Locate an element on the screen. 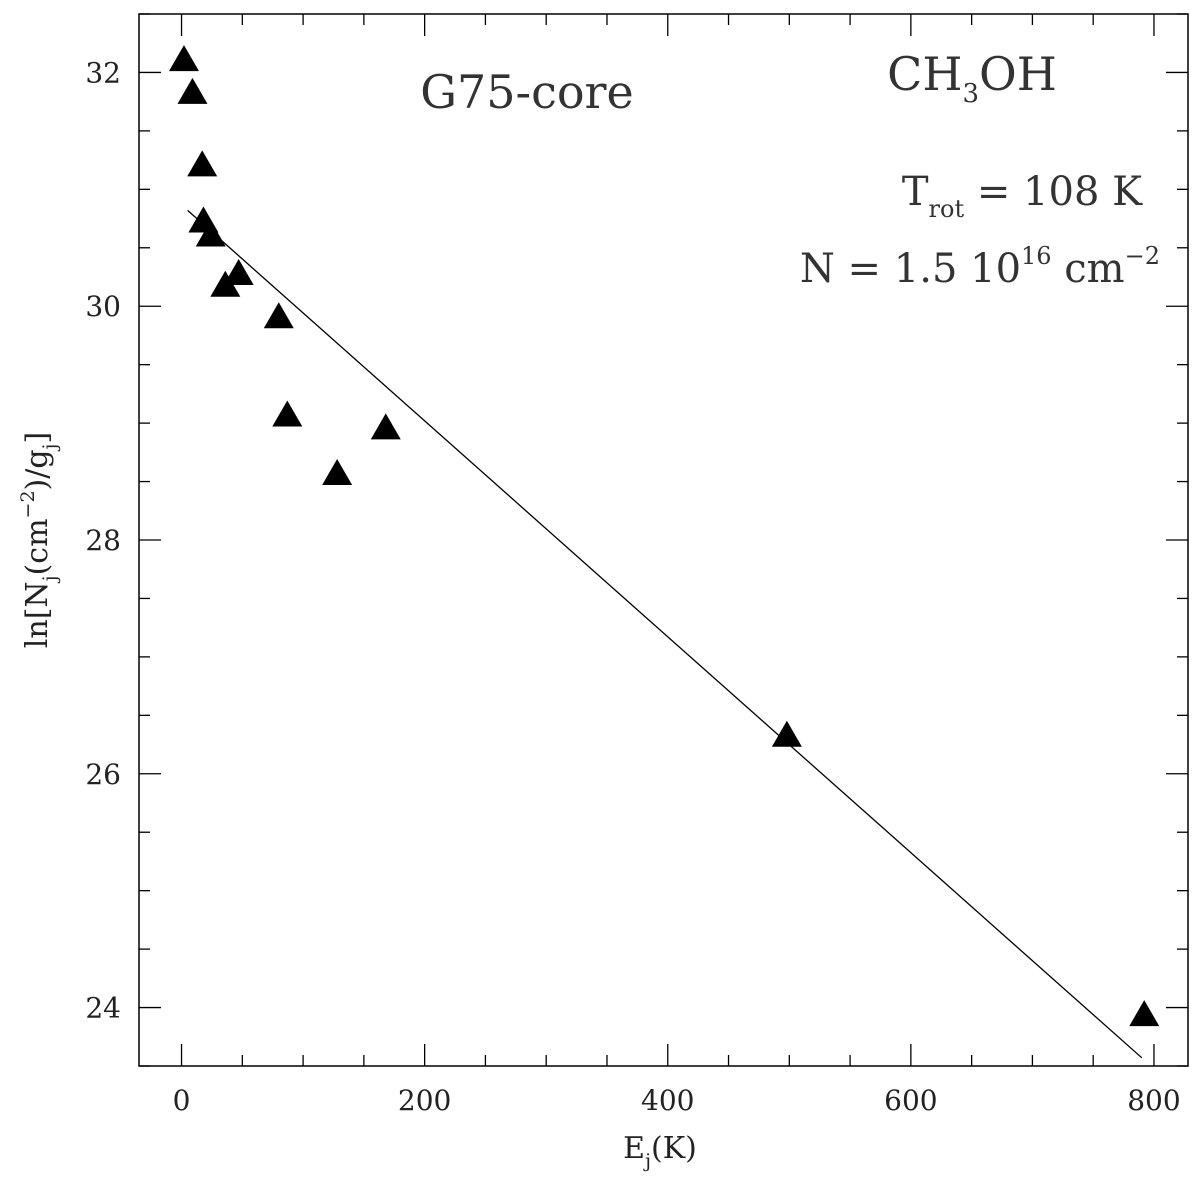 This screenshot has width=1200, height=1177. y-axis-title: ln[Nj(cm−2)/gj] is located at coordinates (39, 540).